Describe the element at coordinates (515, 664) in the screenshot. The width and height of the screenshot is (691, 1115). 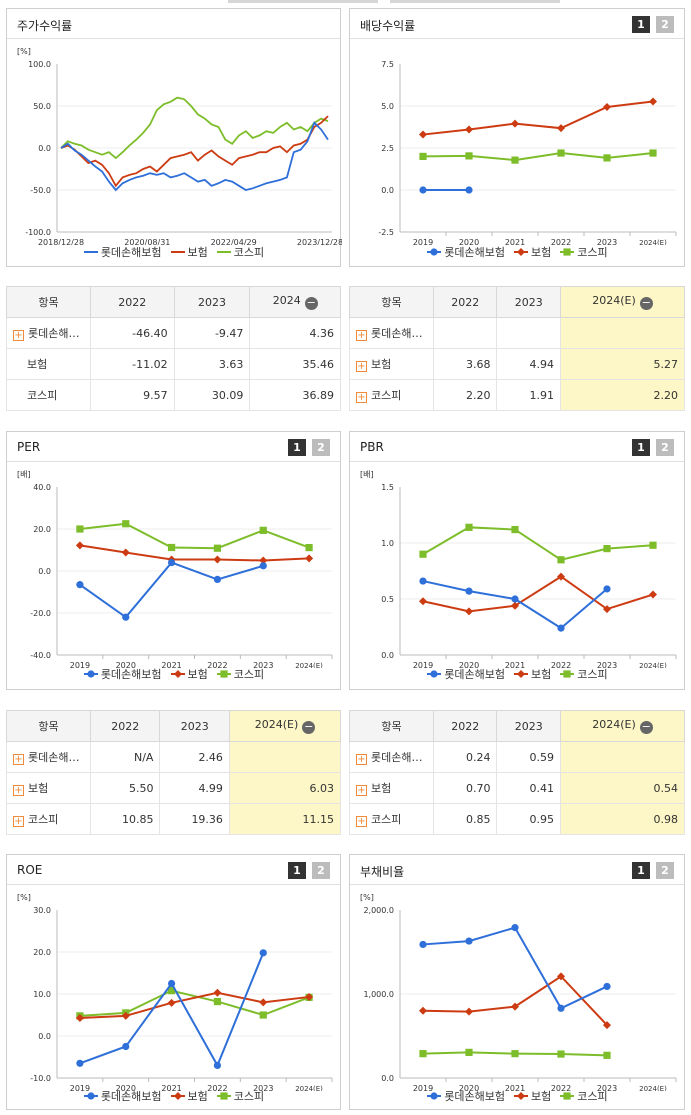
I see `x-tick-label: 2021` at that location.